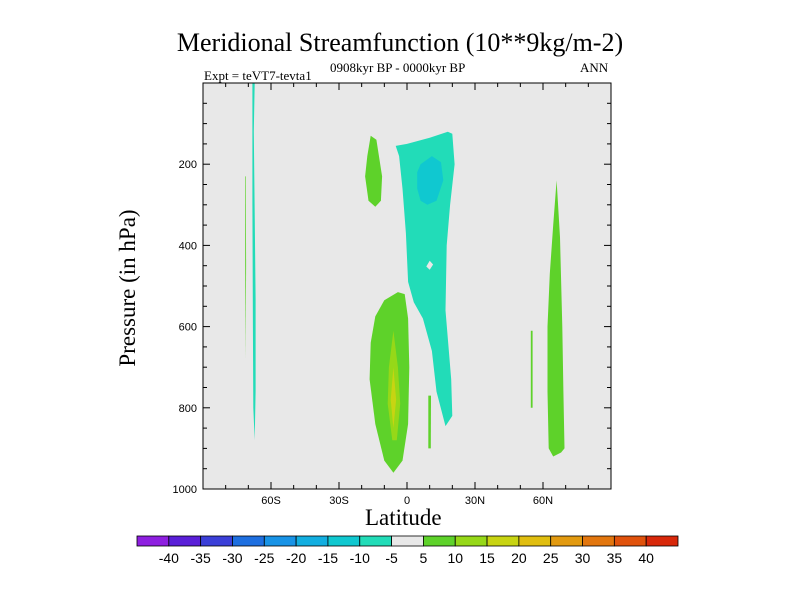 The image size is (800, 600). I want to click on contour-neg-5-tropics, so click(425, 279).